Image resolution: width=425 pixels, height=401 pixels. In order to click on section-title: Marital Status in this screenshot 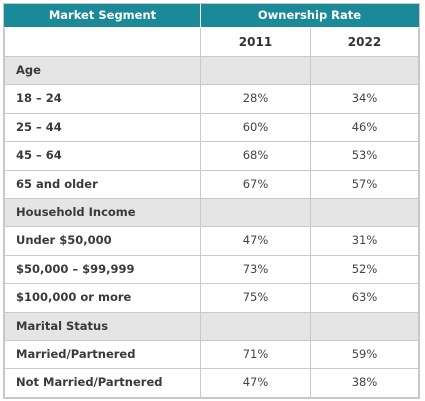, I will do `click(102, 326)`.